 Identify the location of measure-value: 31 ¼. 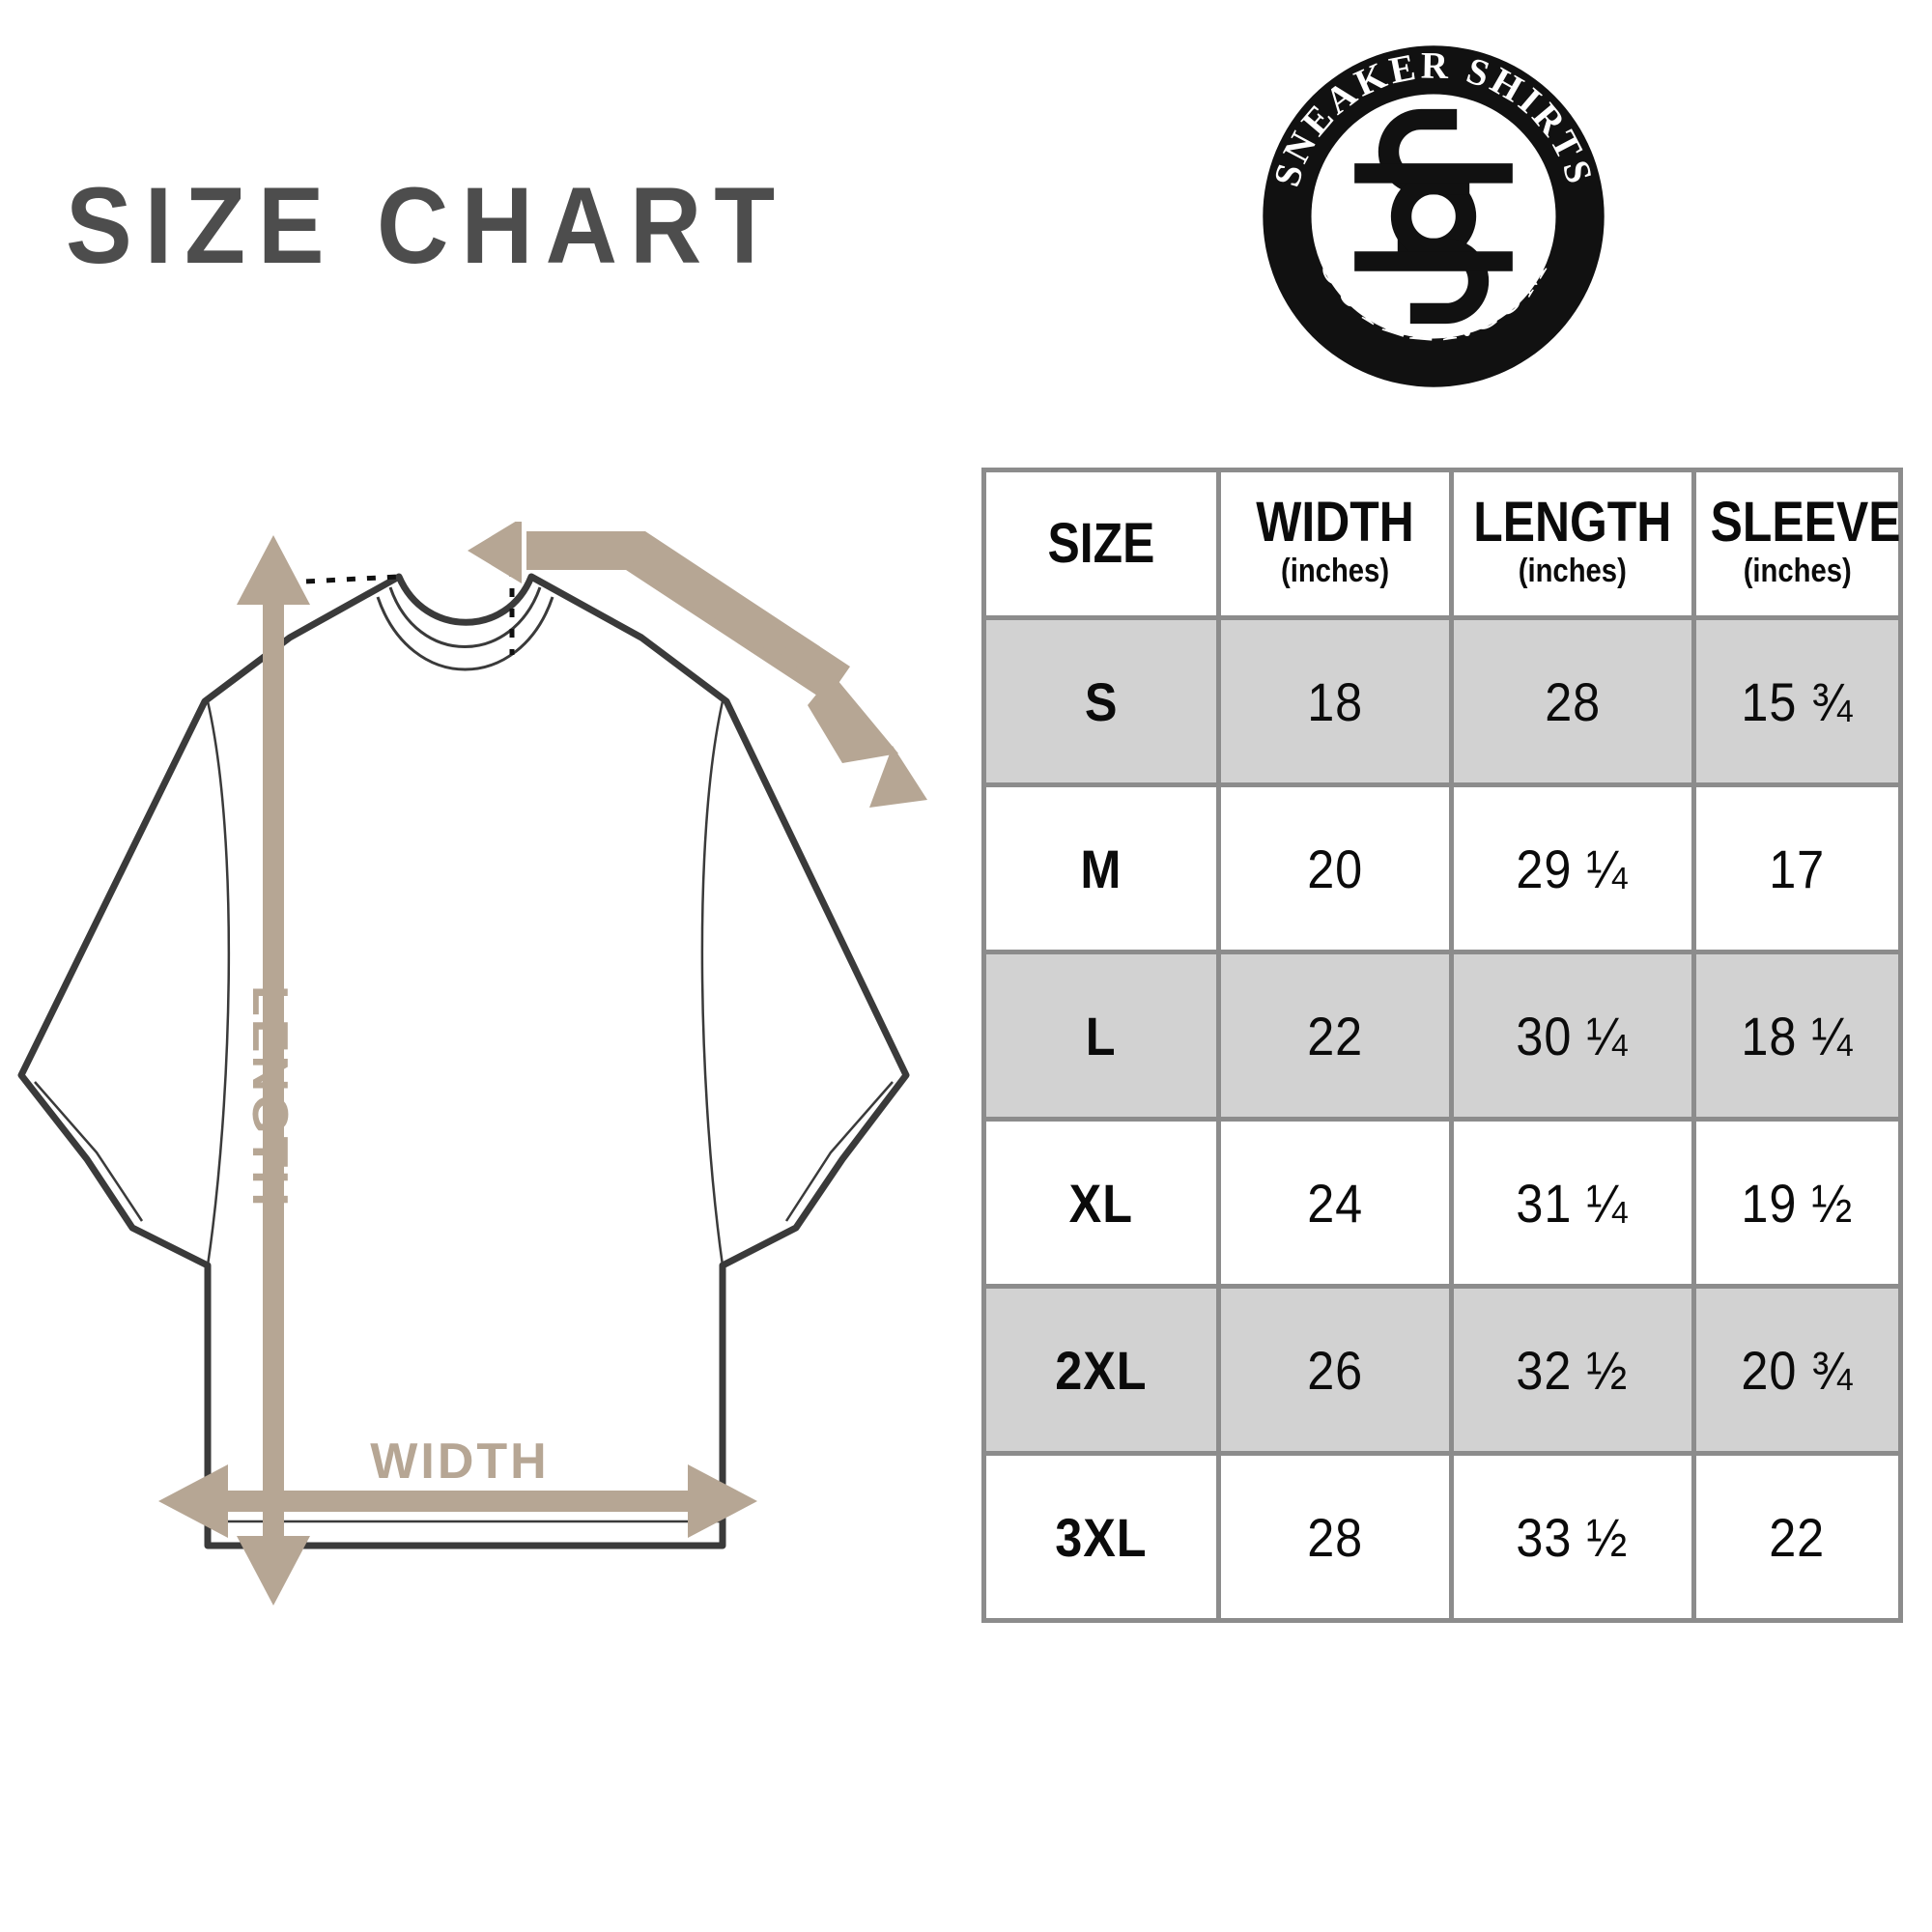
(1572, 1203).